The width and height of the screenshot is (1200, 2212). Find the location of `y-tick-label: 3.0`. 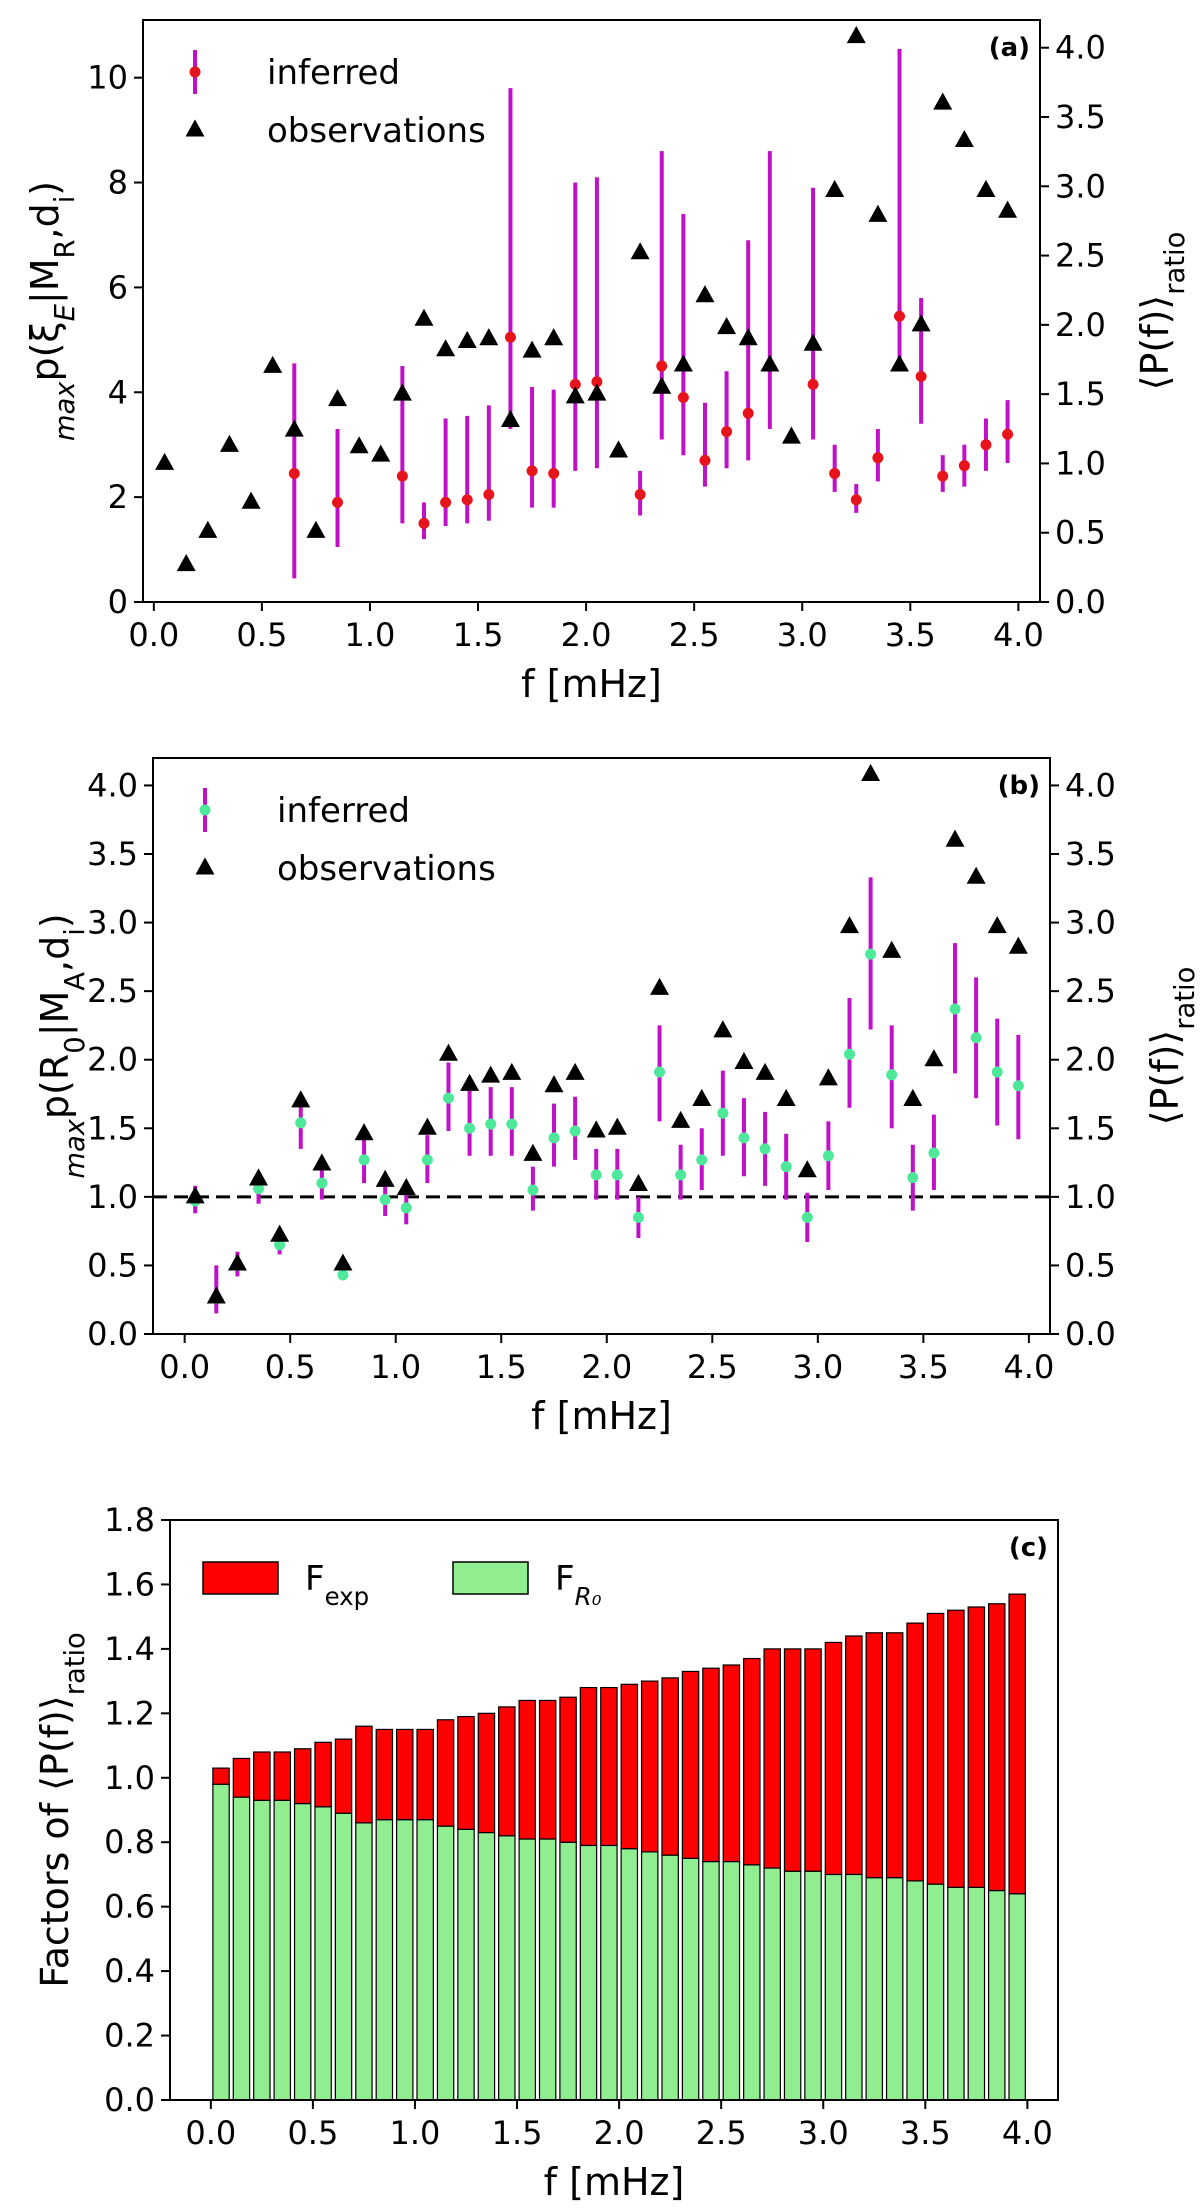

y-tick-label: 3.0 is located at coordinates (112, 923).